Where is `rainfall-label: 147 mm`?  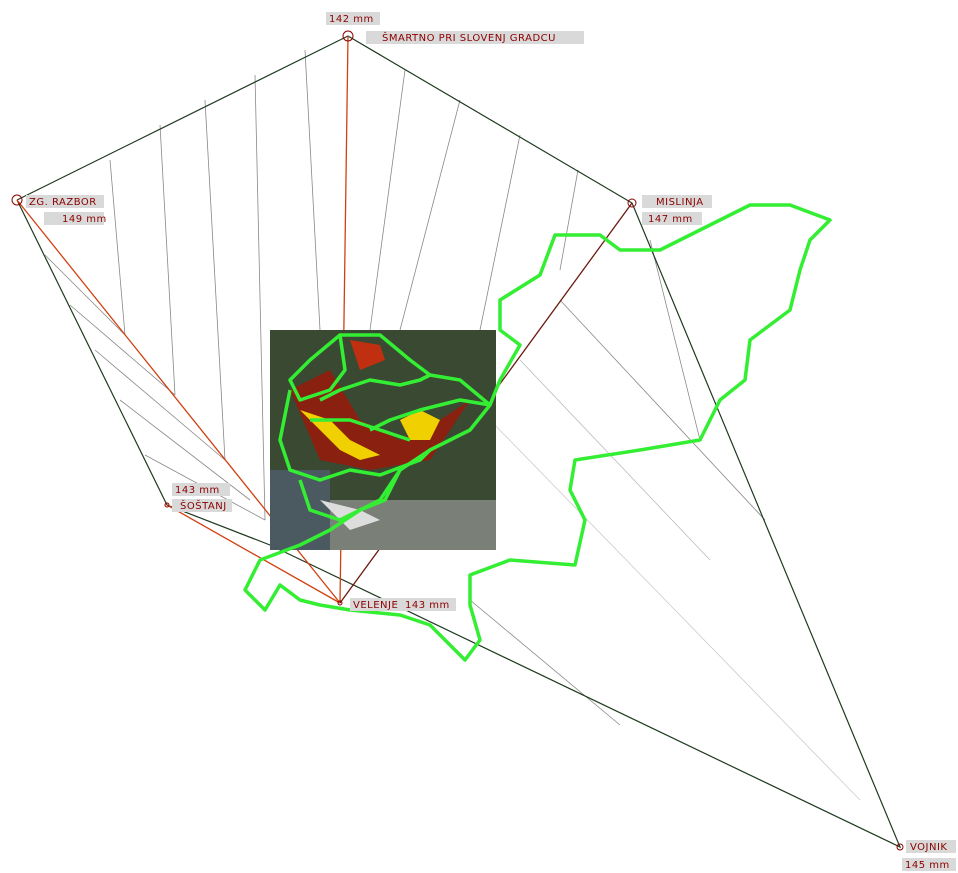
rainfall-label: 147 mm is located at coordinates (670, 219).